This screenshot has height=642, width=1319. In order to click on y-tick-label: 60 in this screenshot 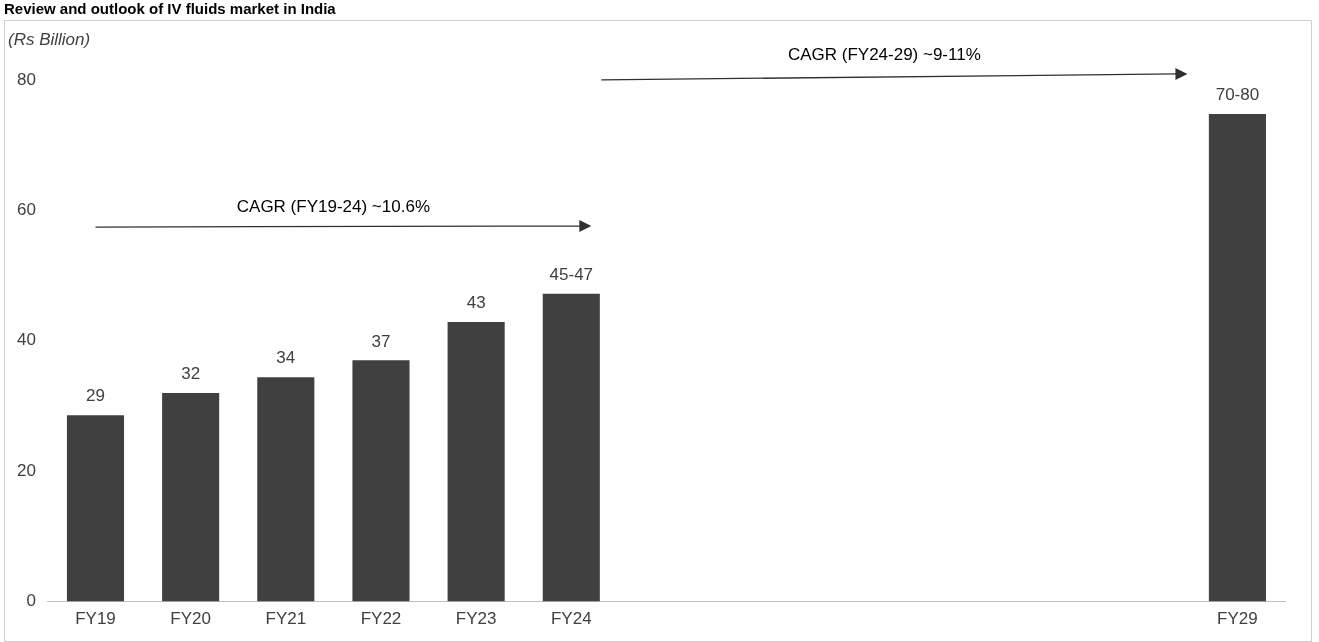, I will do `click(26, 210)`.